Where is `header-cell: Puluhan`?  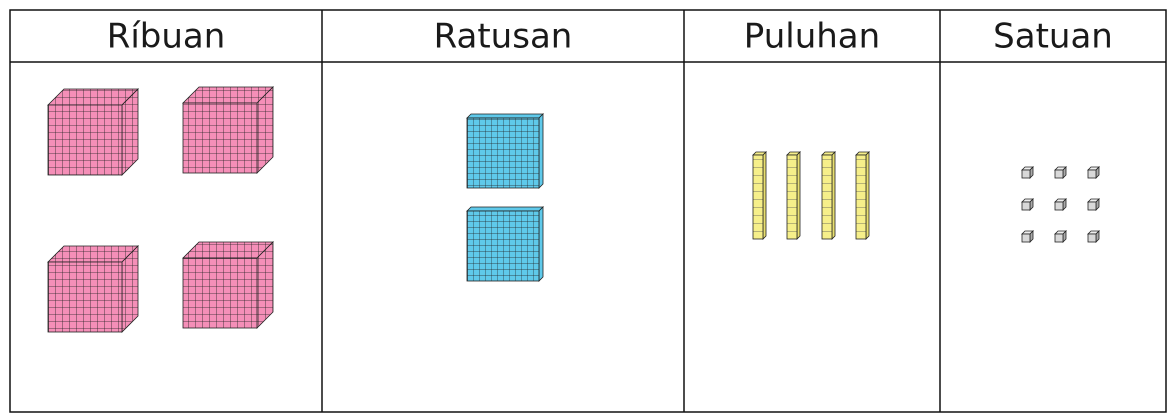 header-cell: Puluhan is located at coordinates (812, 37).